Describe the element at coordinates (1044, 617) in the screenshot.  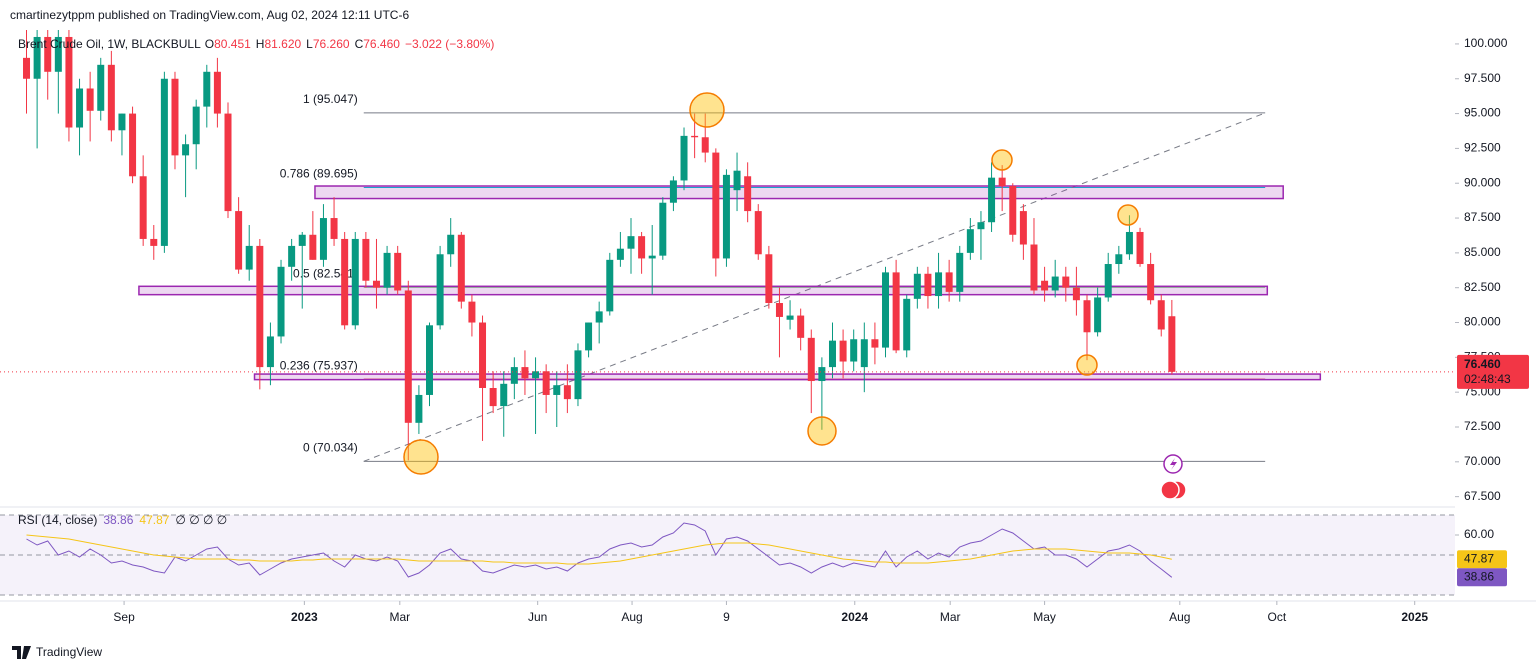
I see `x-tick-label: May` at that location.